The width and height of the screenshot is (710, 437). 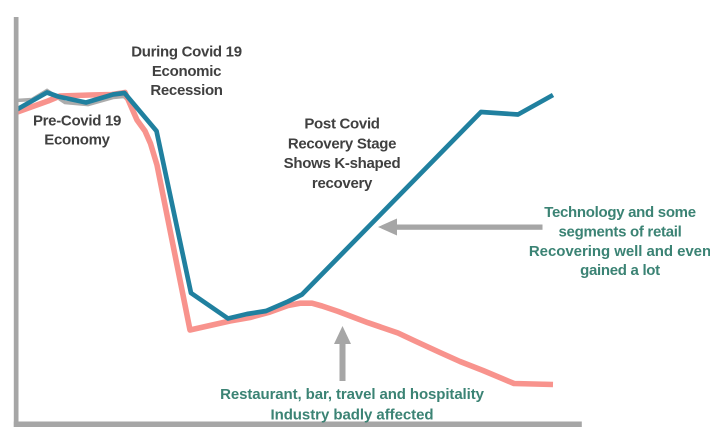 What do you see at coordinates (352, 394) in the screenshot?
I see `svg-text:Restaurant, bar, travel and ho: Restaurant, bar, travel and hospitality` at bounding box center [352, 394].